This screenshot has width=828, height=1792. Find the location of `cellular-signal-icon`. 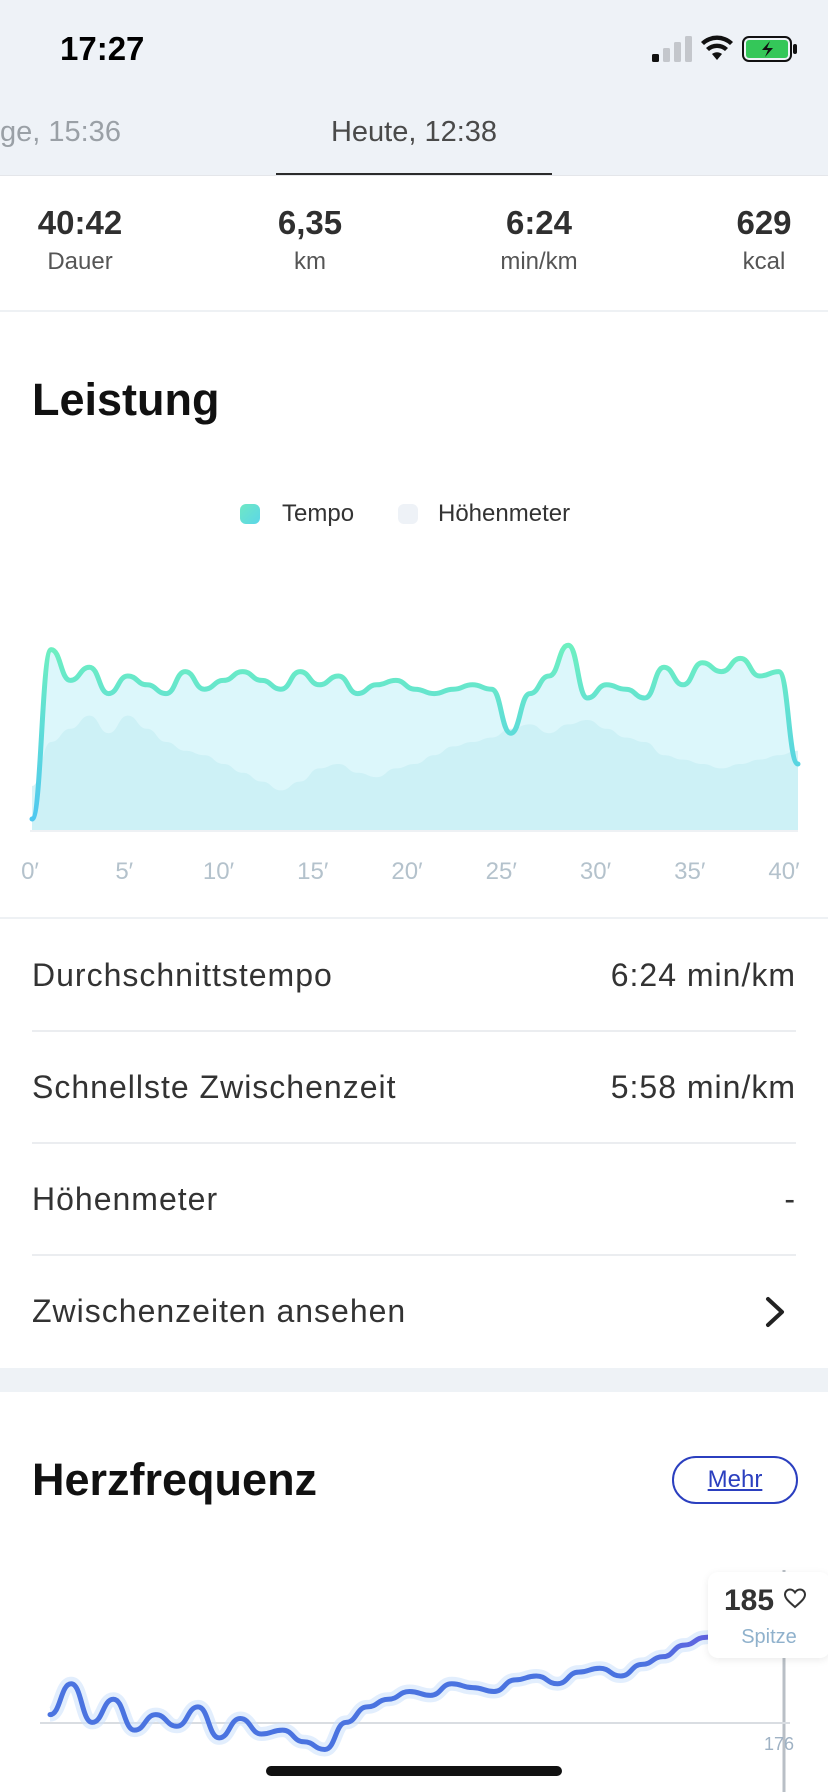

cellular-signal-icon is located at coordinates (672, 49).